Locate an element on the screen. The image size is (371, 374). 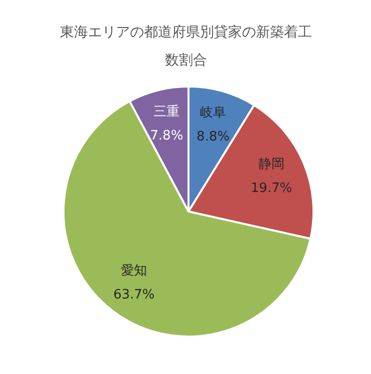
data-label: 8.8% is located at coordinates (213, 136).